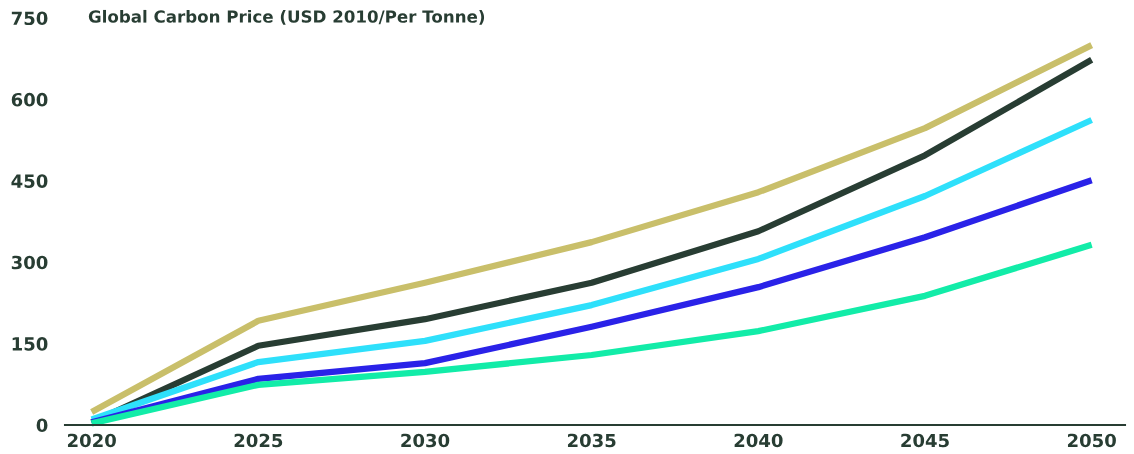 This screenshot has height=454, width=1134. Describe the element at coordinates (30, 344) in the screenshot. I see `y-tick-label: 150` at that location.